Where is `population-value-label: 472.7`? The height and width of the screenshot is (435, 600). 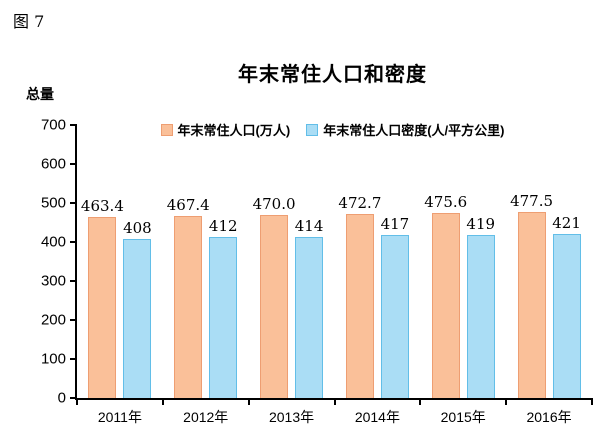
population-value-label: 472.7 is located at coordinates (360, 202).